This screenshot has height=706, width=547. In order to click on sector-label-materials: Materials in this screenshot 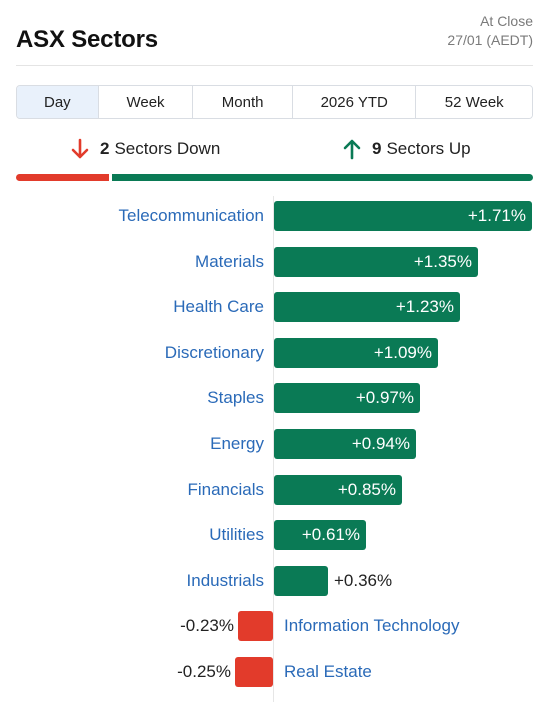, I will do `click(229, 261)`.